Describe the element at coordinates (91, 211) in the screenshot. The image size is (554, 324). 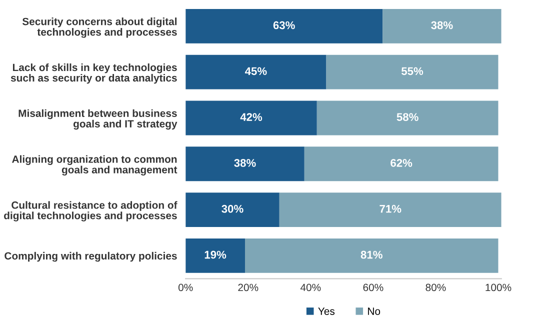
I see `y-tick-label: Cultural resistance to adoption of digital technologies and processes` at that location.